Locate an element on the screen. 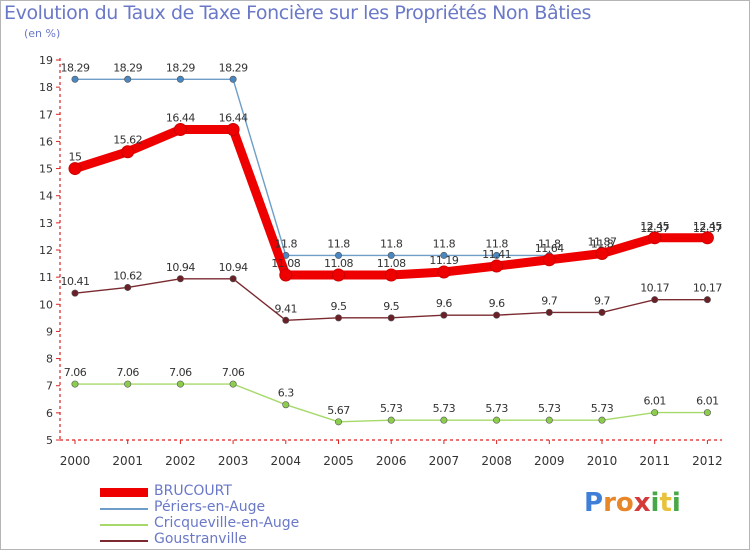 Image resolution: width=750 pixels, height=550 pixels. y-tick-label: 6 is located at coordinates (49, 413).